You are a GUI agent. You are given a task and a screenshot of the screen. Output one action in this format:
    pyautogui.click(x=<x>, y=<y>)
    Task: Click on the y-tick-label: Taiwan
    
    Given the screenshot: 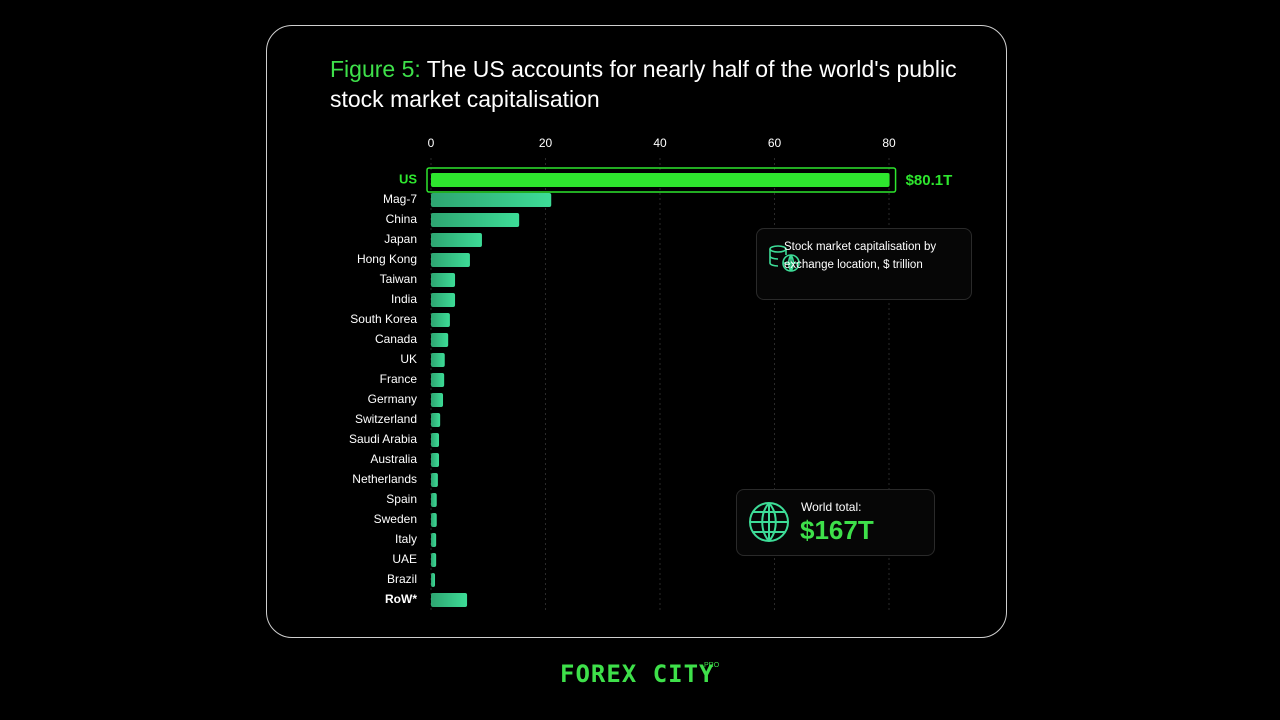 What is the action you would take?
    pyautogui.click(x=398, y=279)
    